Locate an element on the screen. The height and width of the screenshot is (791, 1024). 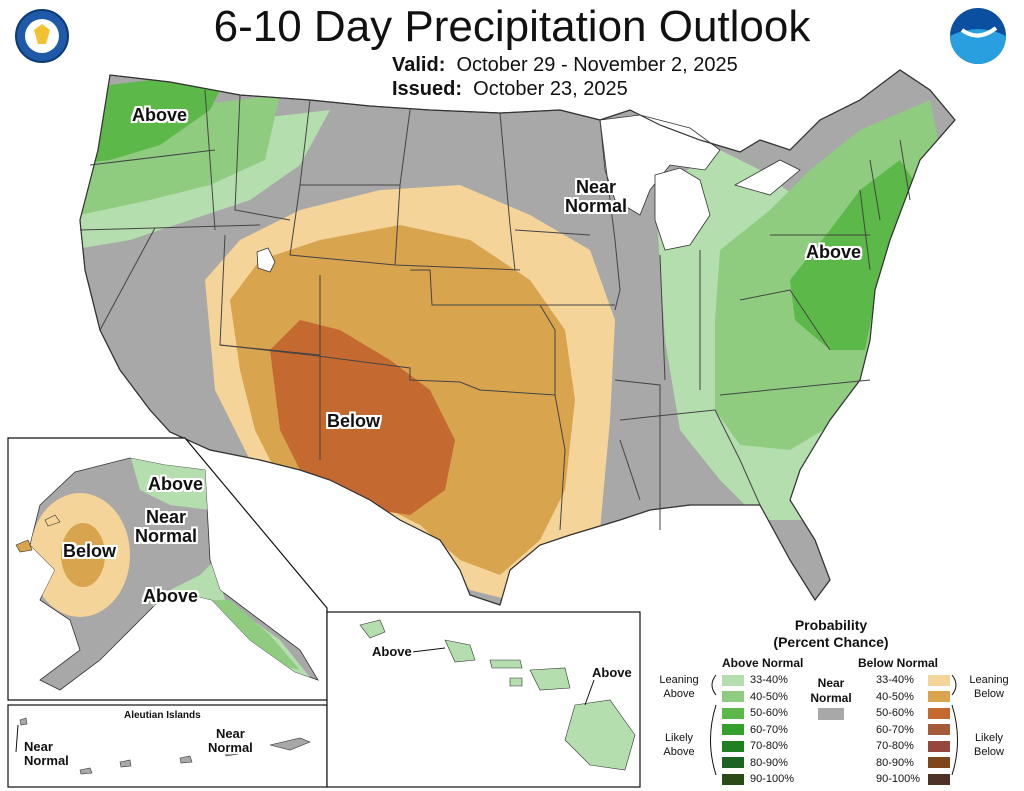
label-ak-above-s: Above is located at coordinates (171, 596).